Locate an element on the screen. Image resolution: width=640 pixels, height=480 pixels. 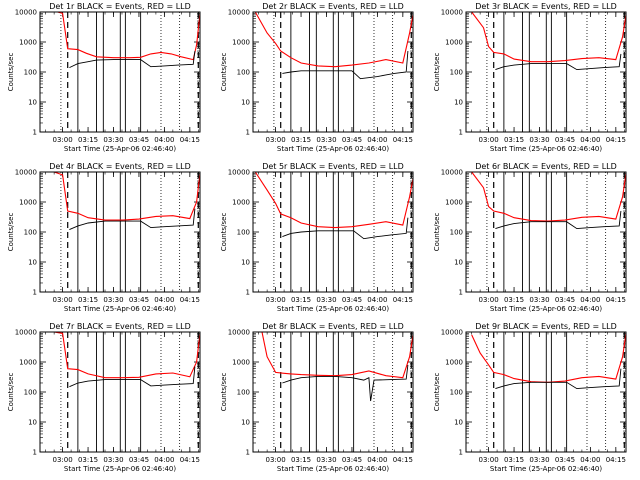
panel-title: Det 4r BLACK = Events, RED = LLD is located at coordinates (120, 166).